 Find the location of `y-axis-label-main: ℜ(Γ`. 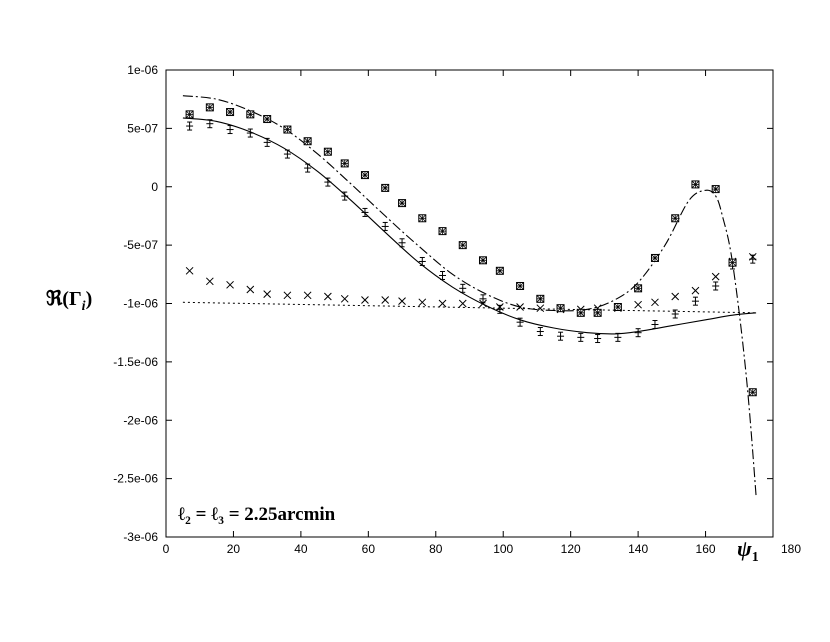

y-axis-label-main: ℜ(Γ is located at coordinates (64, 299).